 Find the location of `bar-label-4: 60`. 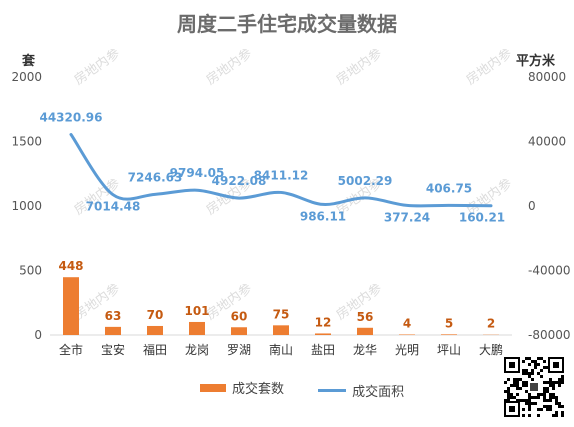

bar-label-4: 60 is located at coordinates (239, 316).